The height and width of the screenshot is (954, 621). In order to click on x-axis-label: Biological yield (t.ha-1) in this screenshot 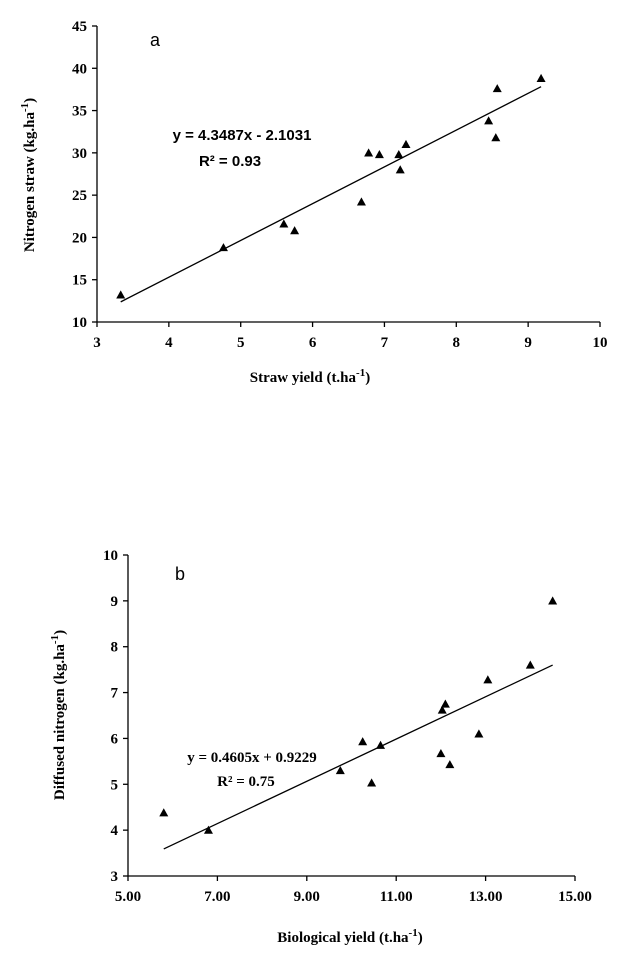, I will do `click(349, 936)`.